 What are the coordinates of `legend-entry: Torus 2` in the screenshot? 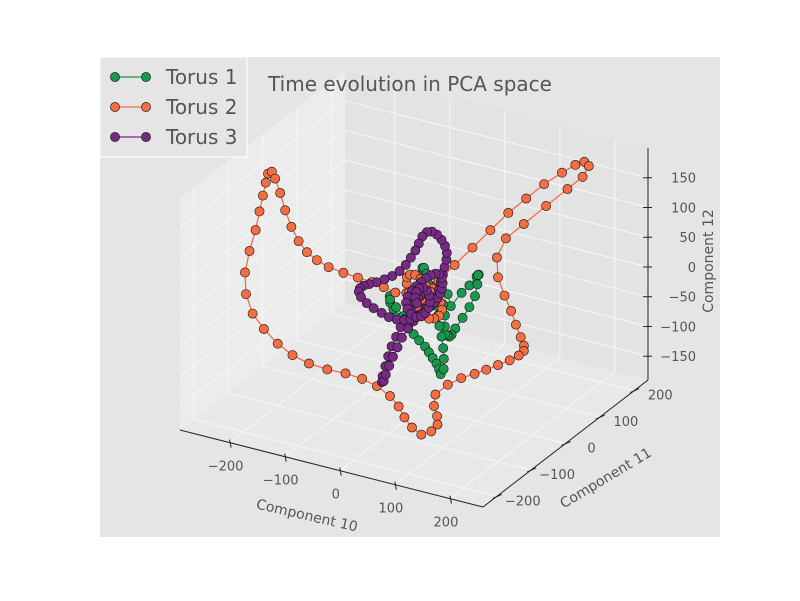 It's located at (173, 107).